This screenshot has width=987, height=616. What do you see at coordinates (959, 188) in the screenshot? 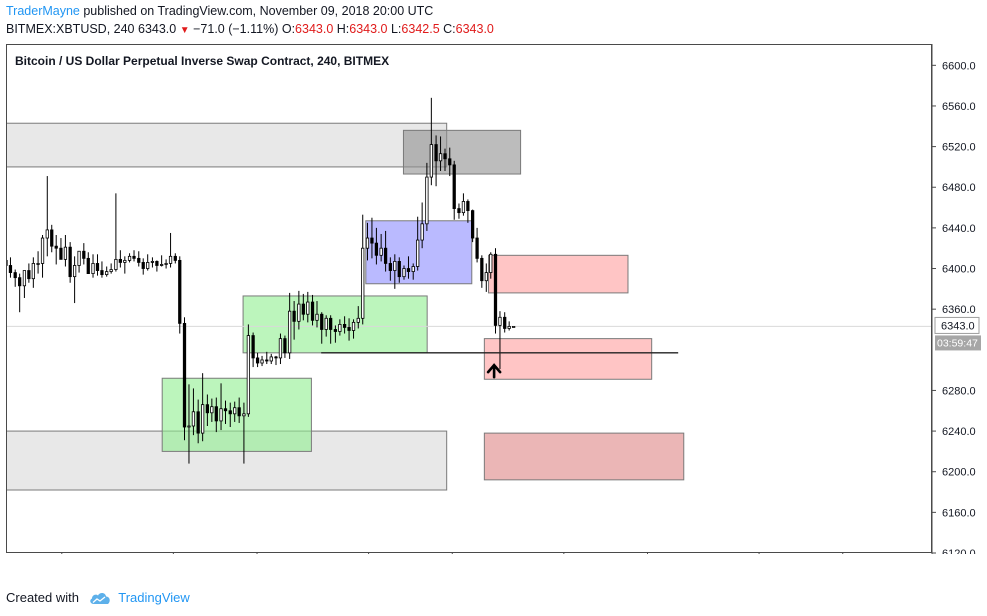
I see `price-tick-label: 6480.0` at bounding box center [959, 188].